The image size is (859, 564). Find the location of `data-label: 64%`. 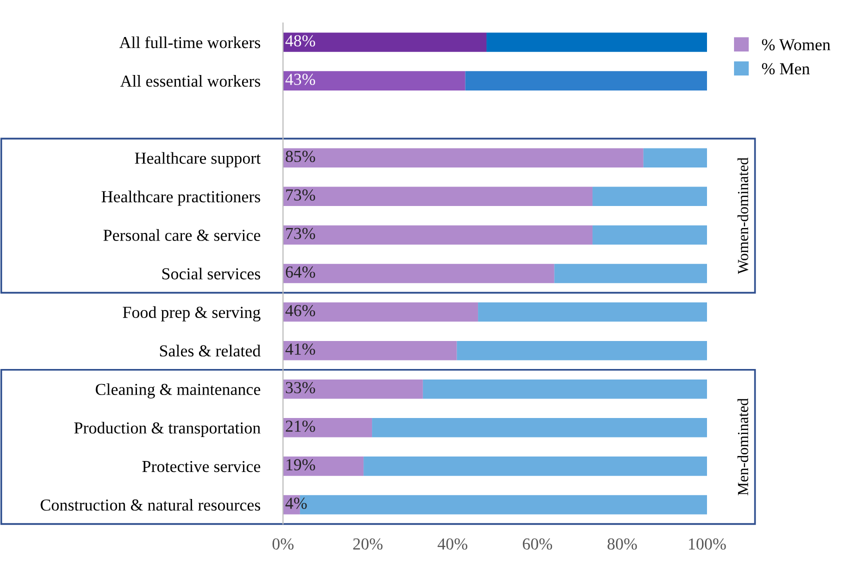

data-label: 64% is located at coordinates (301, 272).